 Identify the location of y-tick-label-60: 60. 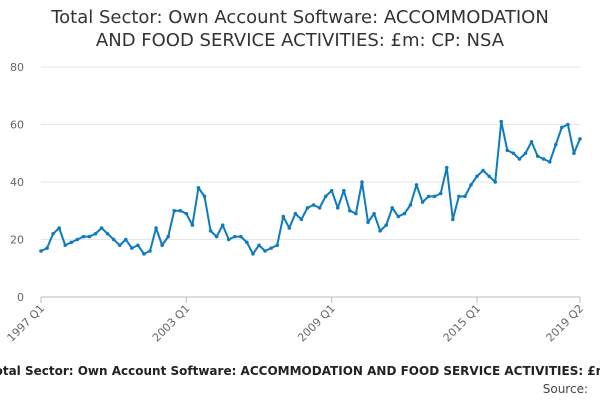
(17, 125).